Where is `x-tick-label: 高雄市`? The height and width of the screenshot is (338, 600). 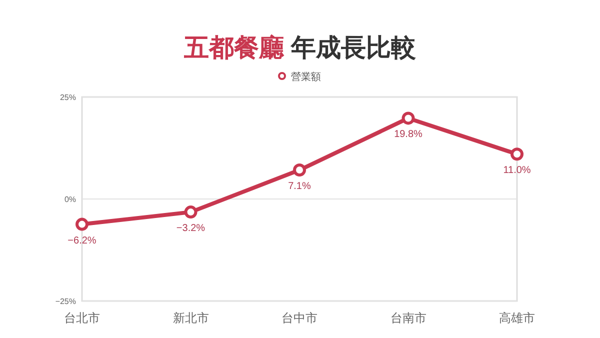
x-tick-label: 高雄市 is located at coordinates (517, 318).